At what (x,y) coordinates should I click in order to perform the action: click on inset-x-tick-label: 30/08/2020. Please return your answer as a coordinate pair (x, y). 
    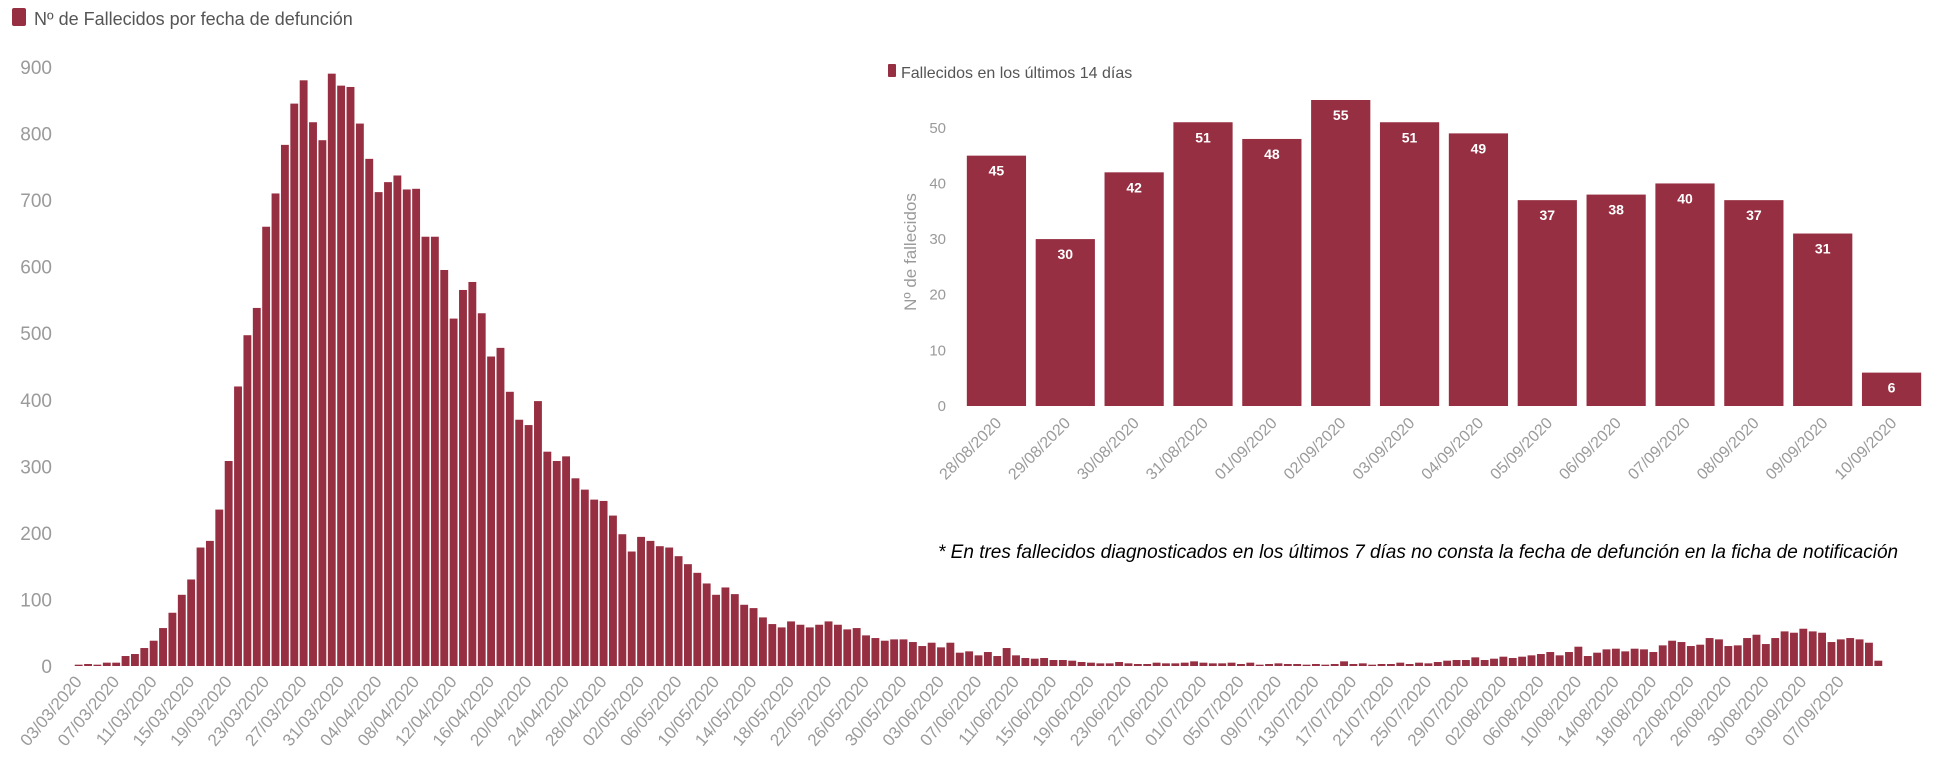
    Looking at the image, I should click on (1108, 449).